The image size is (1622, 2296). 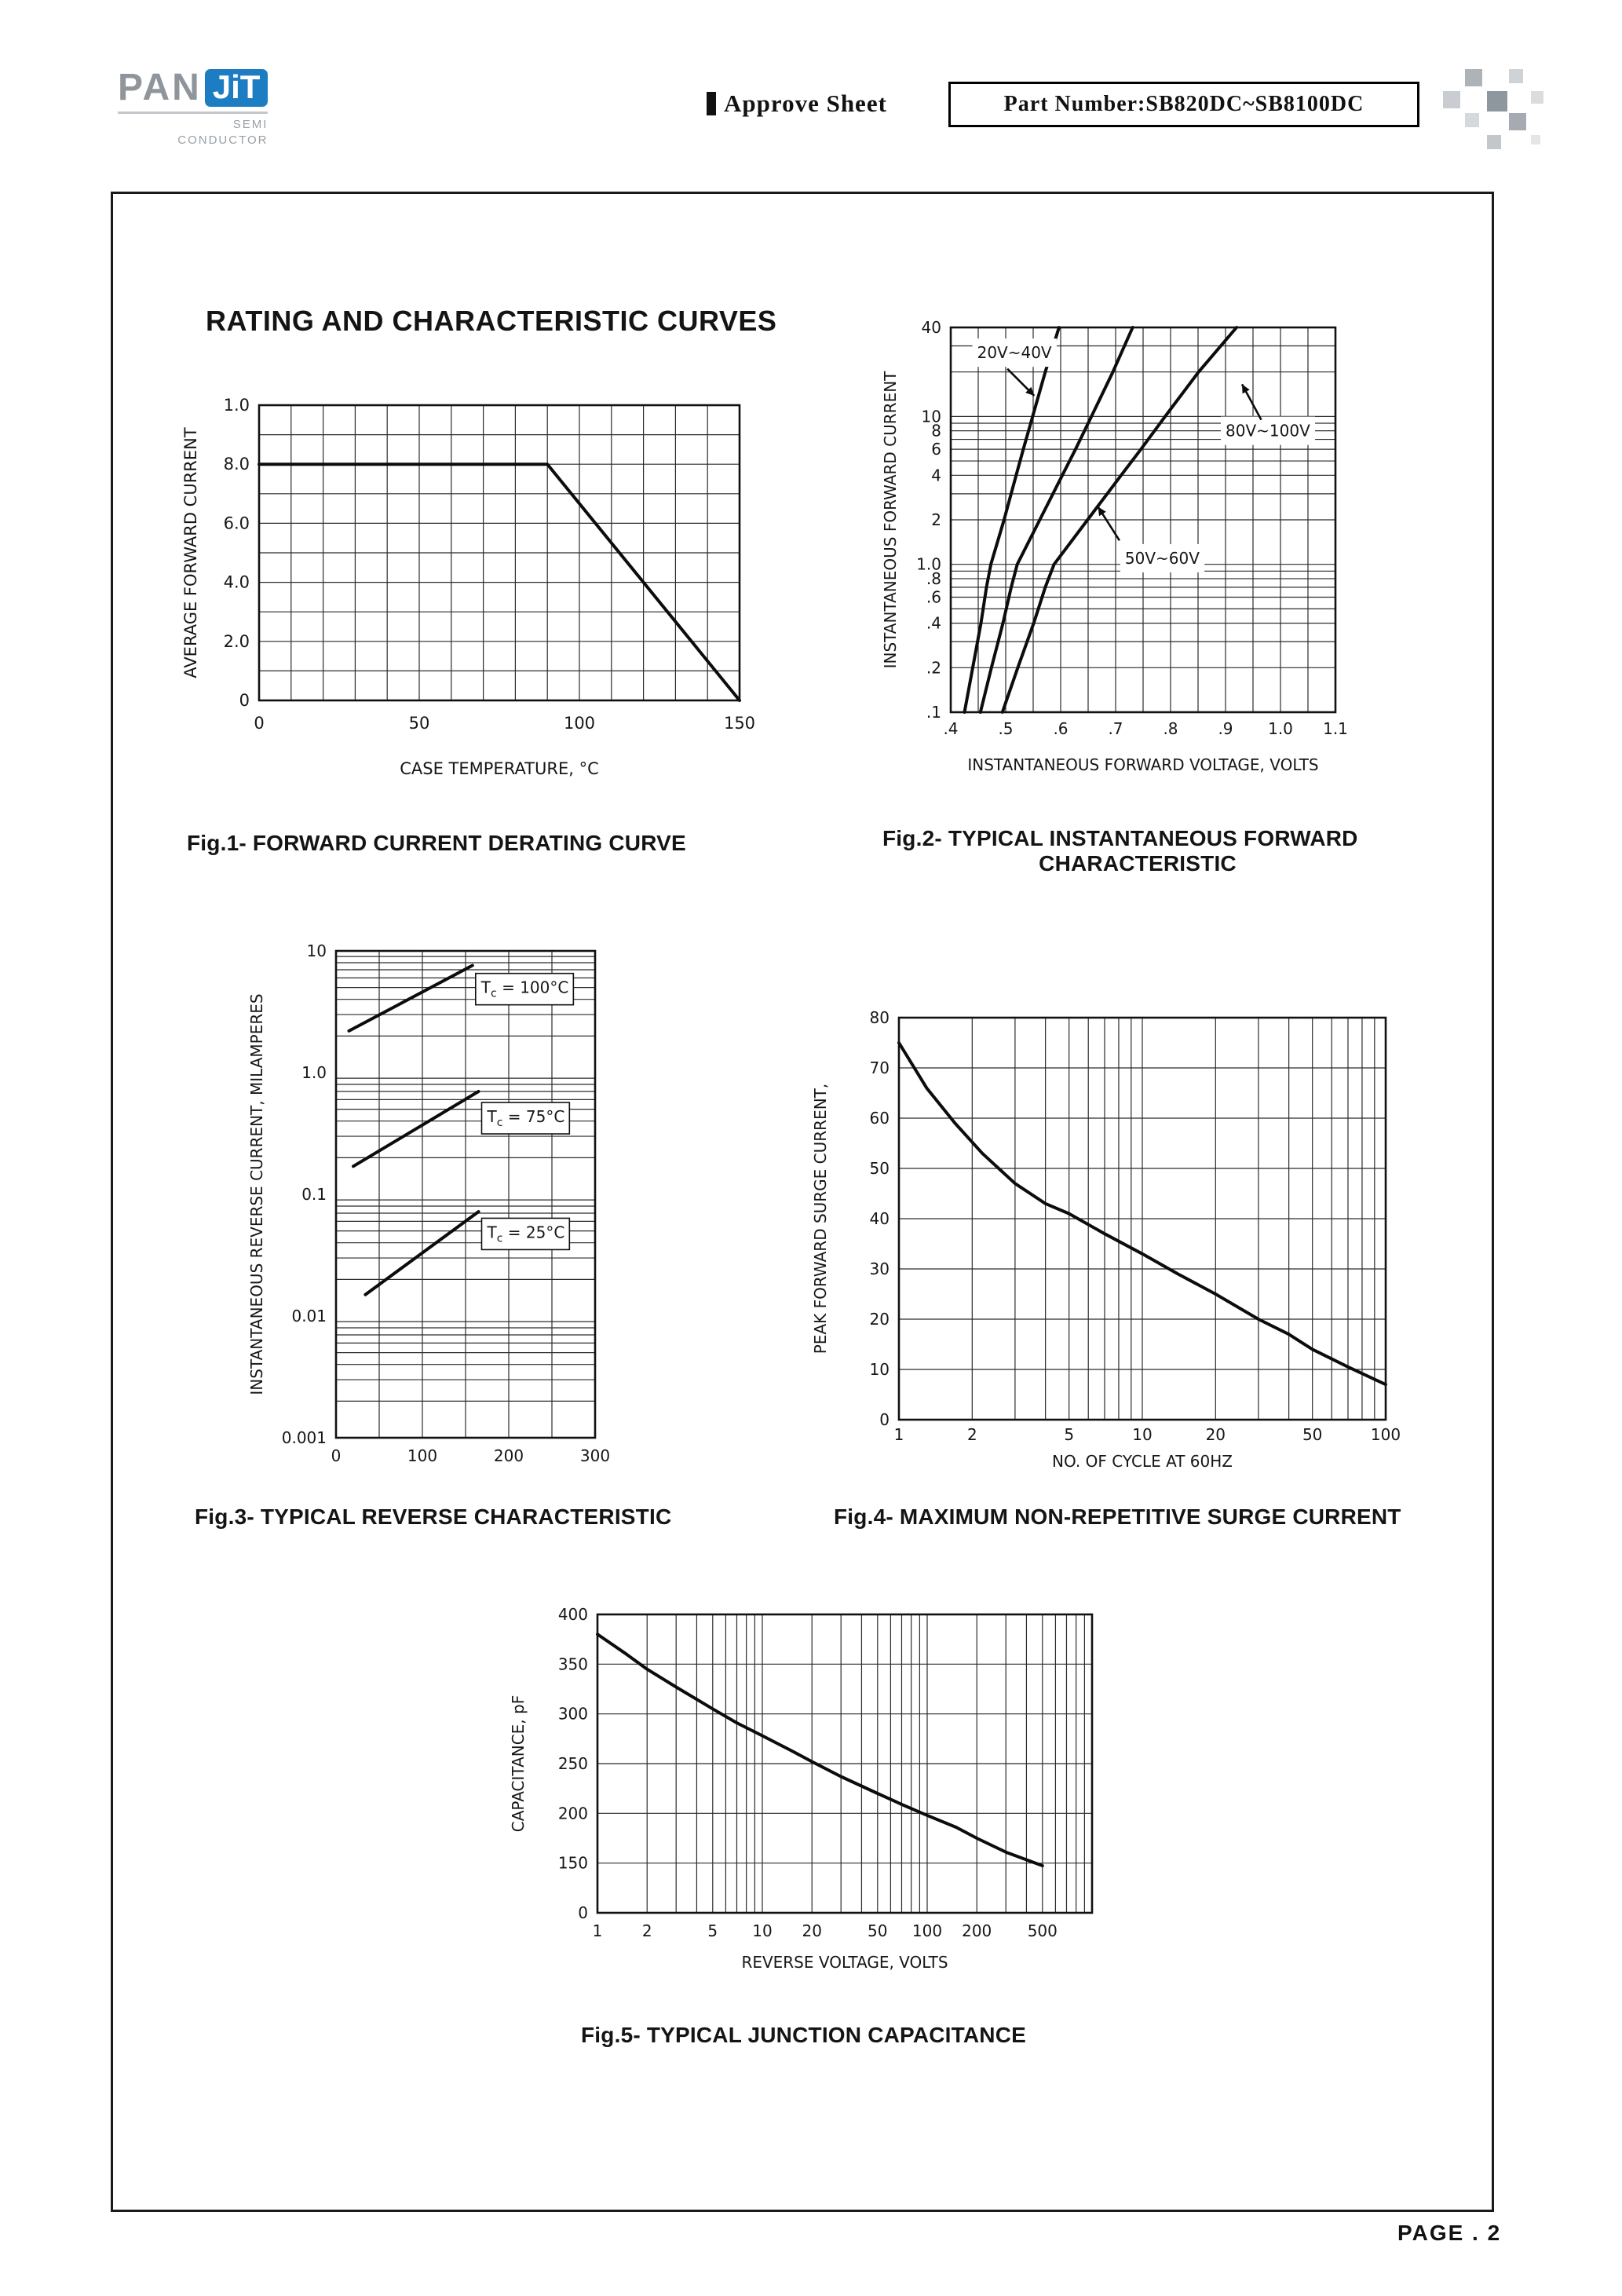 What do you see at coordinates (190, 552) in the screenshot?
I see `svg-text: AVERAGE FORWARD CURRENT` at bounding box center [190, 552].